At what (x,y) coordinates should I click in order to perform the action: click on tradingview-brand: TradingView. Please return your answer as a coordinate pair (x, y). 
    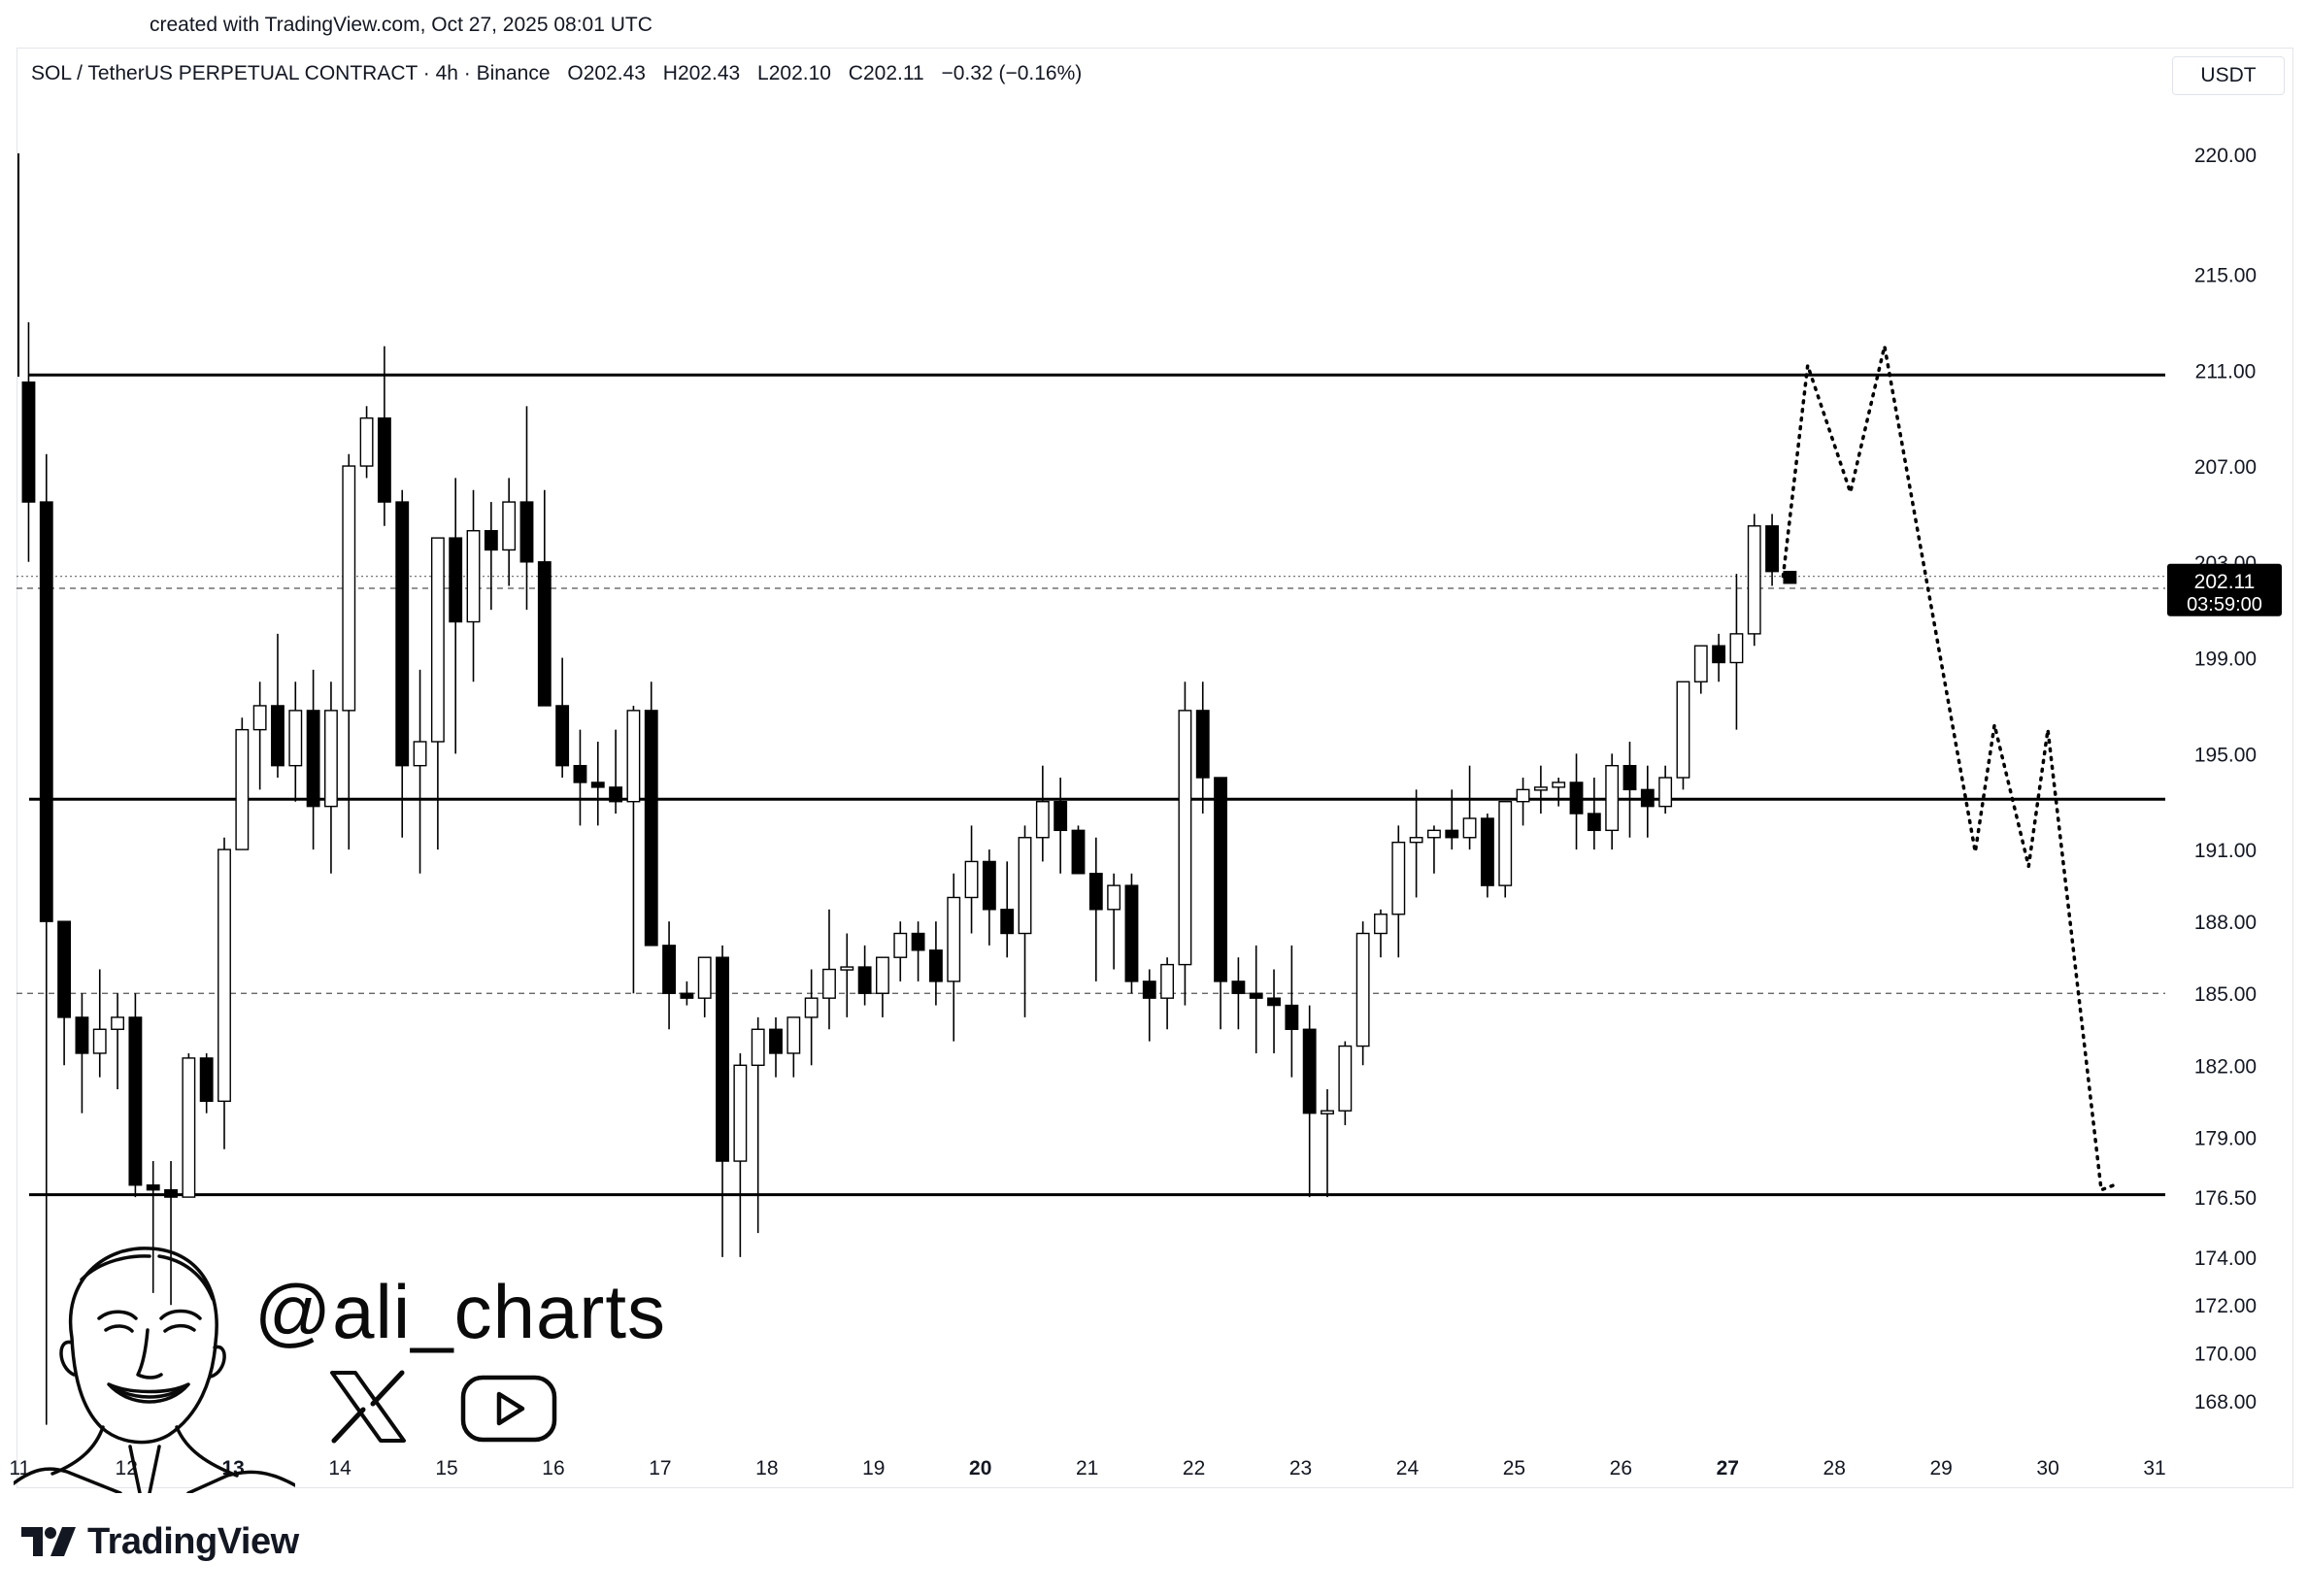
    Looking at the image, I should click on (160, 1541).